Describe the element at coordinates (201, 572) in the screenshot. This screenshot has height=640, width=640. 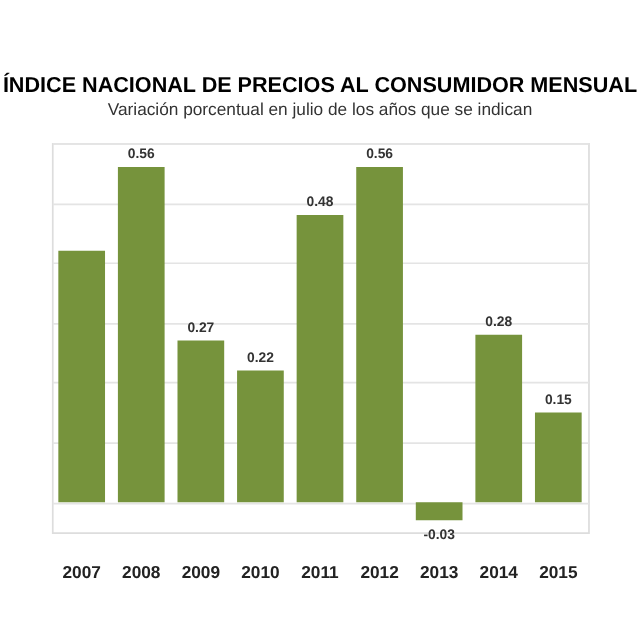
I see `x-tick-label: 2009` at that location.